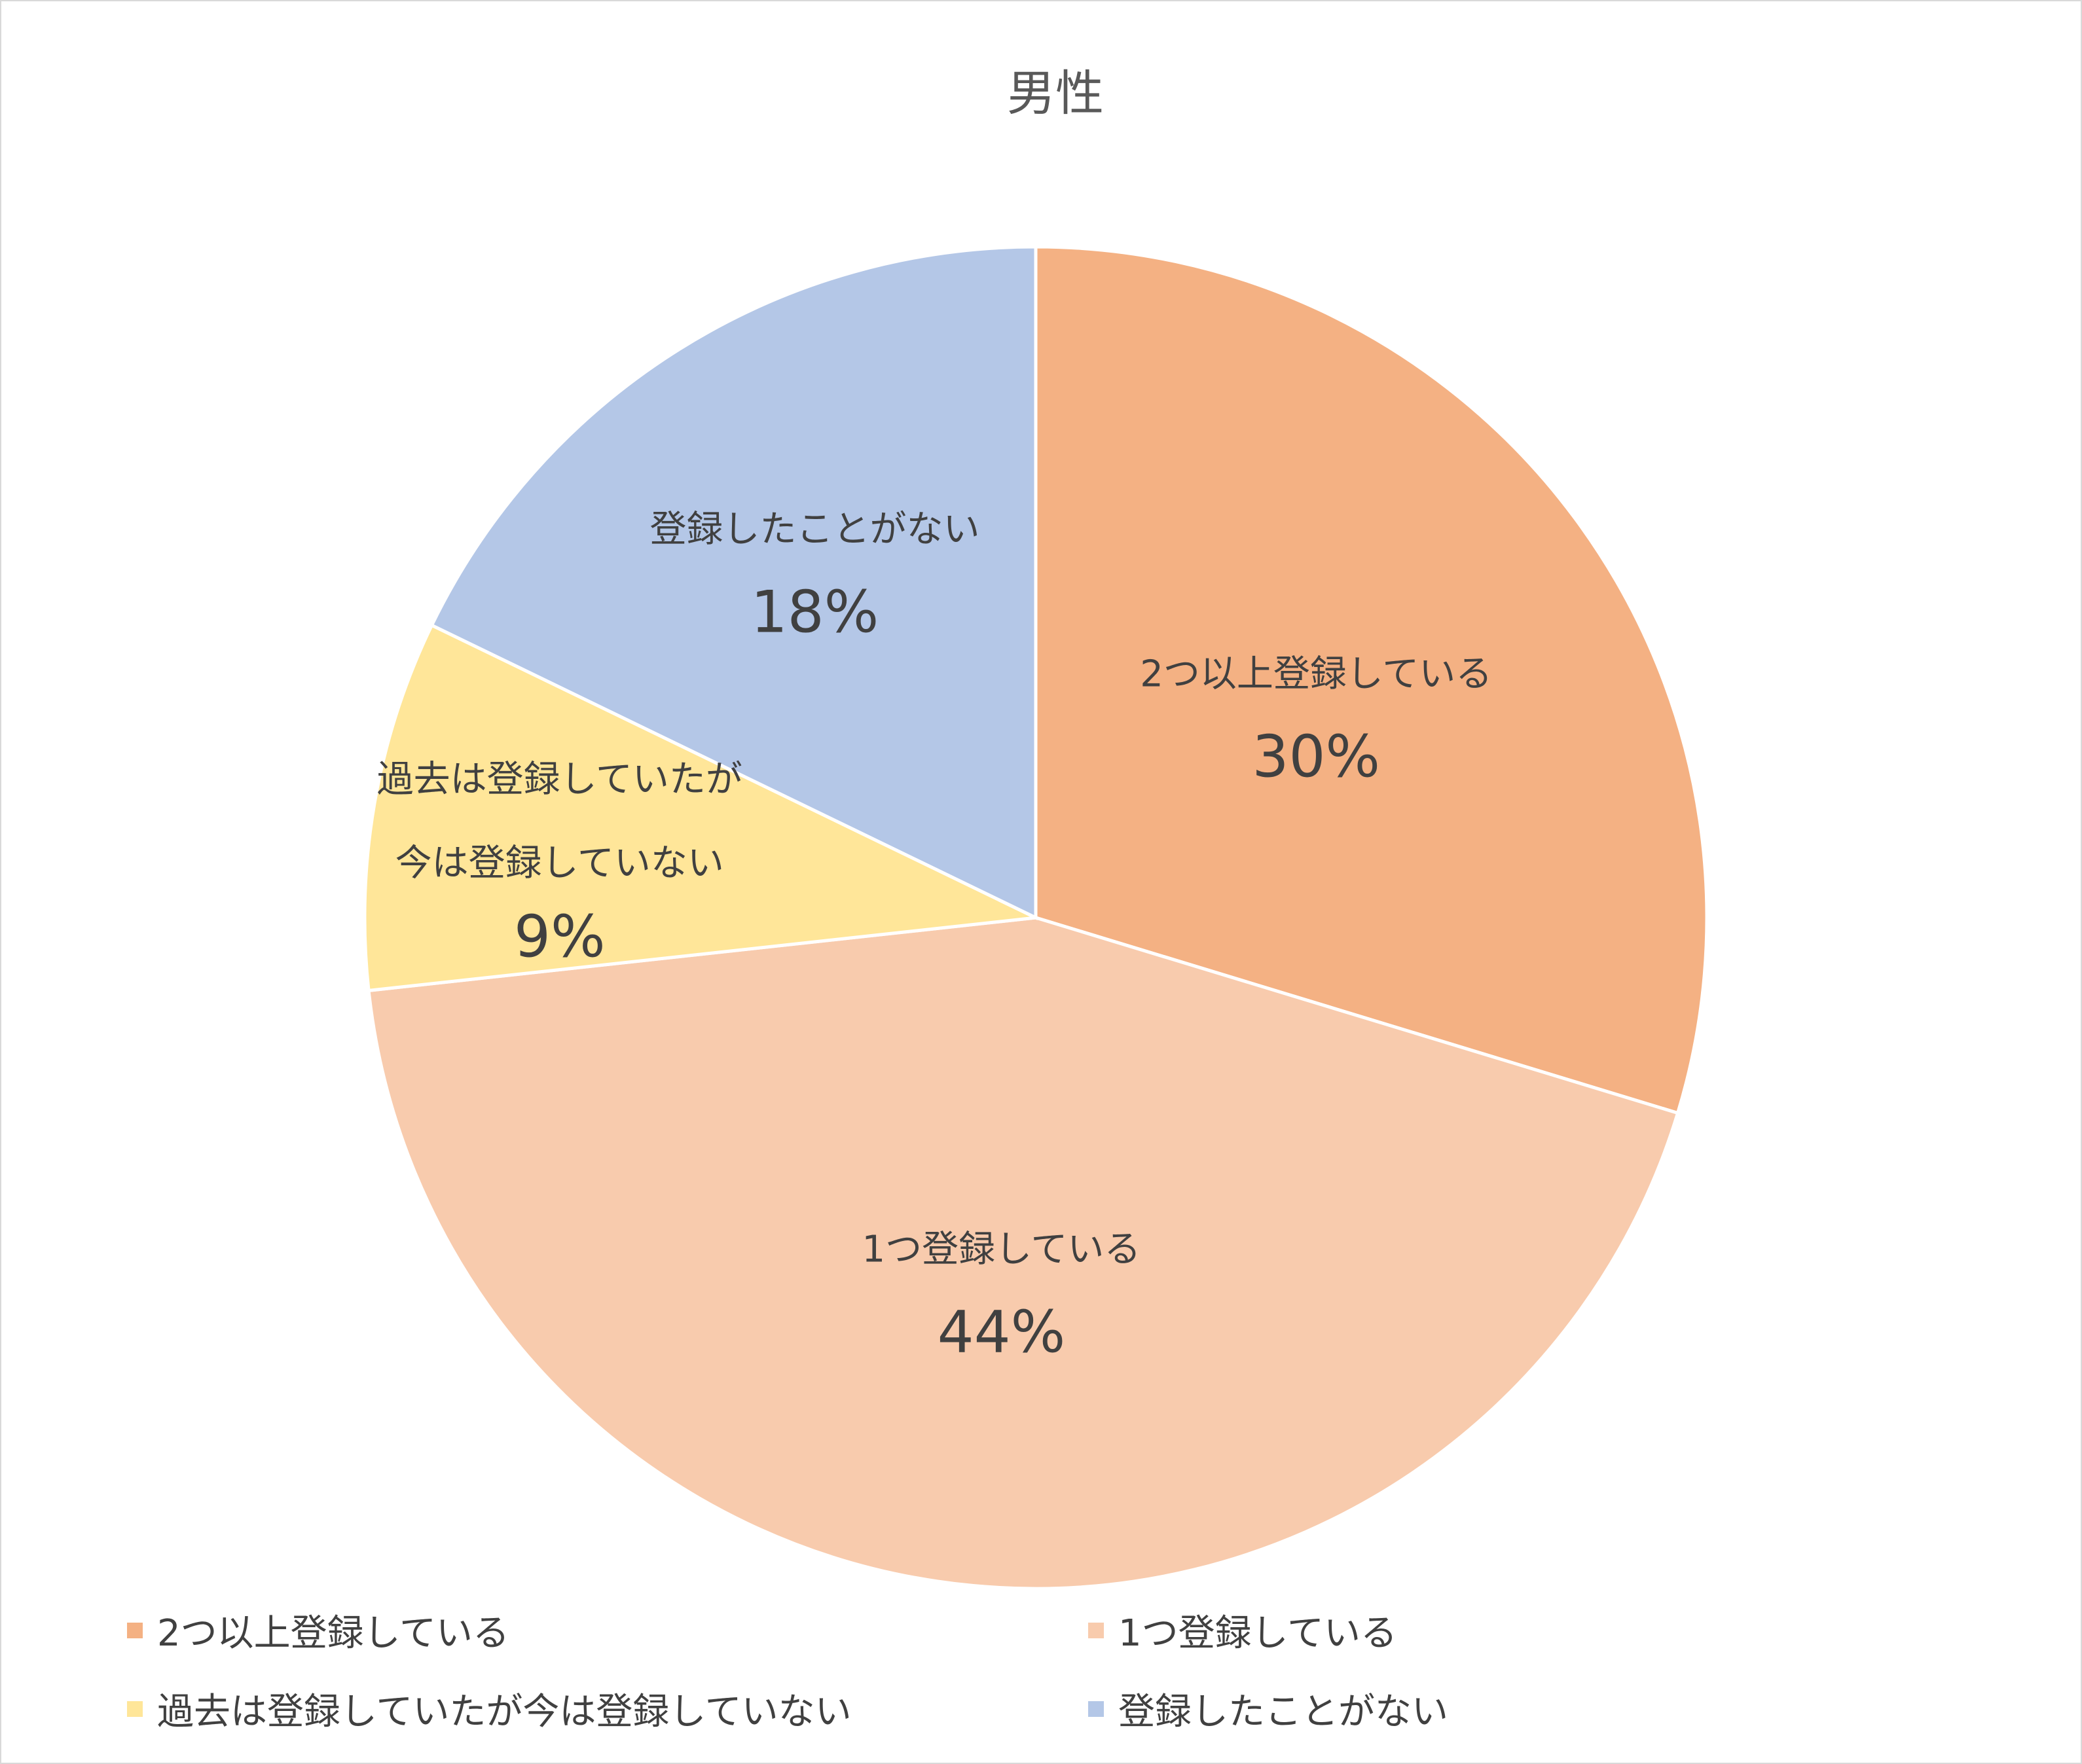 This screenshot has height=1764, width=2082. What do you see at coordinates (702, 807) in the screenshot?
I see `pie-slice-previously` at bounding box center [702, 807].